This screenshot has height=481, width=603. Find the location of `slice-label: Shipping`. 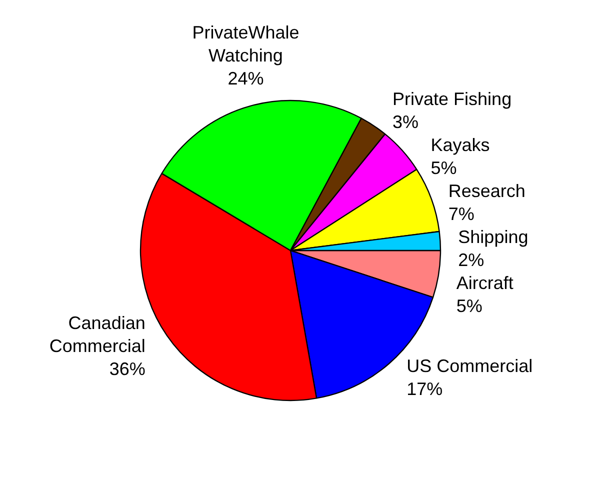

slice-label: Shipping is located at coordinates (493, 237).